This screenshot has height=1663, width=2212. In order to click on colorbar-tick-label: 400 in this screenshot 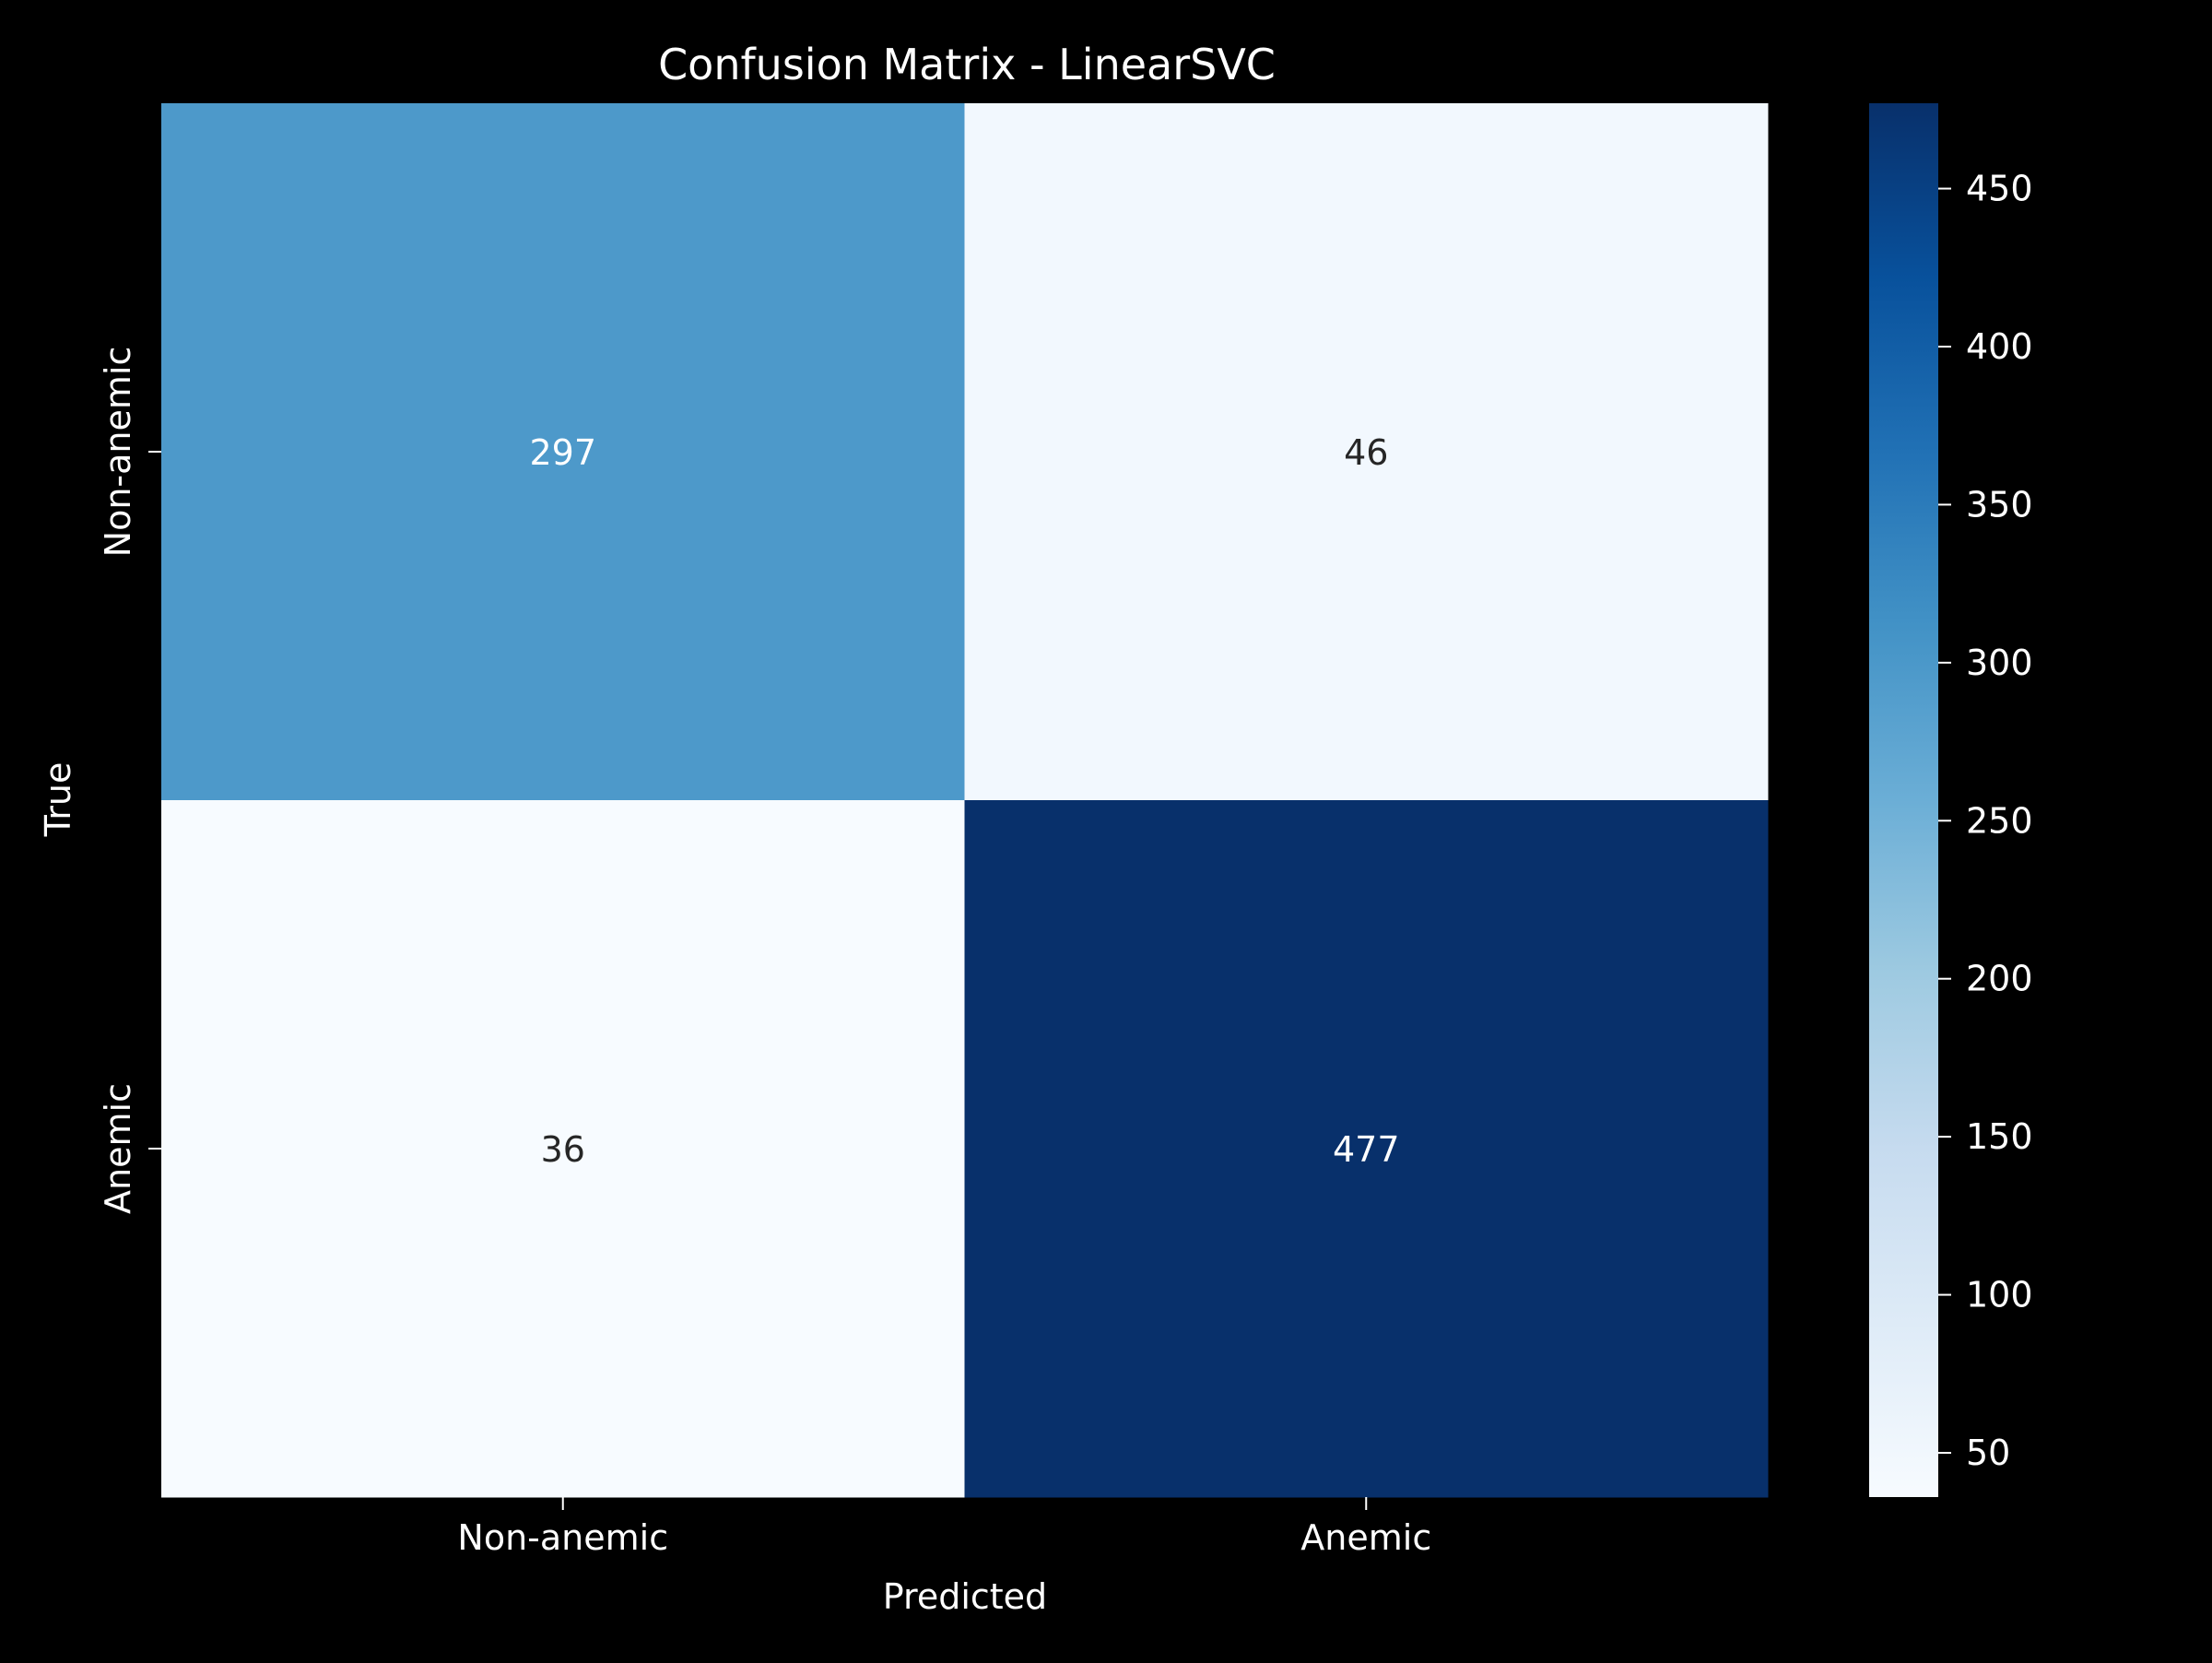, I will do `click(1999, 346)`.